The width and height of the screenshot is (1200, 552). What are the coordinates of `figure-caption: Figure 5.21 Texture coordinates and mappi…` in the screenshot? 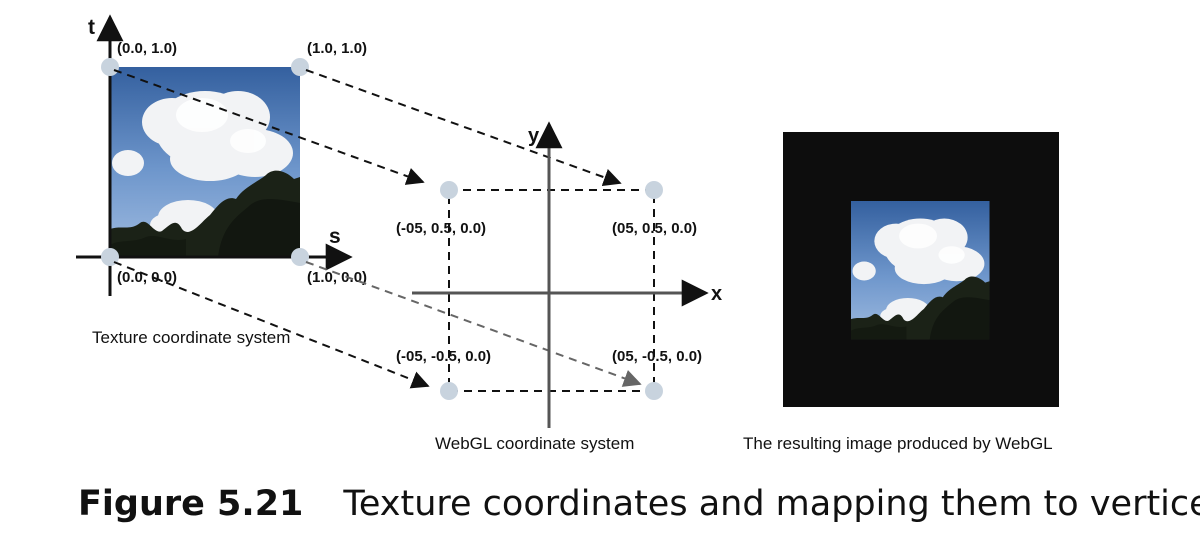 It's located at (639, 504).